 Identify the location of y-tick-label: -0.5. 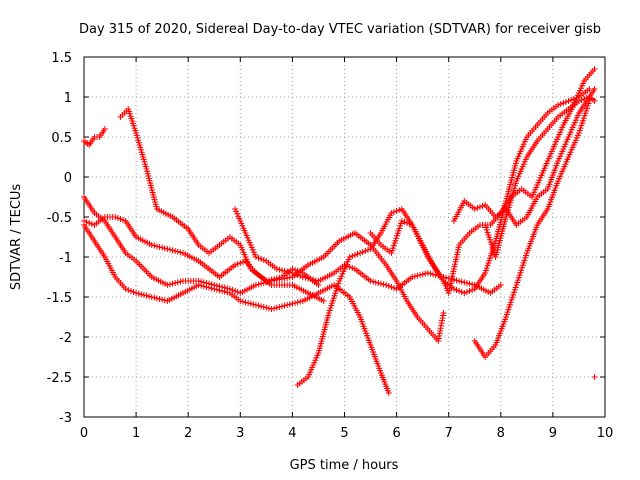
(59, 218).